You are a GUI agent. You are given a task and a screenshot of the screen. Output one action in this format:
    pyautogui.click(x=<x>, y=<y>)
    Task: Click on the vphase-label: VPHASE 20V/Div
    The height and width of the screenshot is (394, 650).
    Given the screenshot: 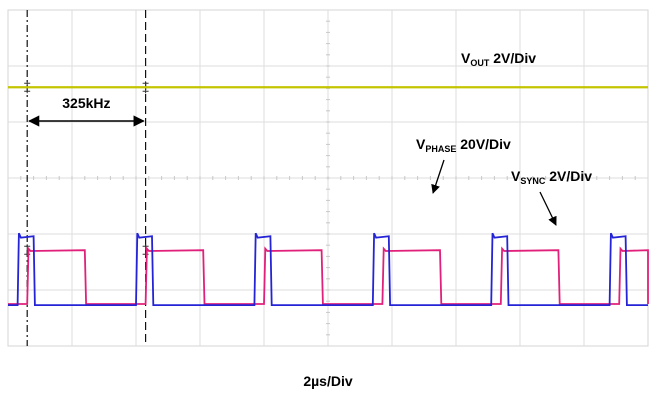 What is the action you would take?
    pyautogui.click(x=463, y=145)
    